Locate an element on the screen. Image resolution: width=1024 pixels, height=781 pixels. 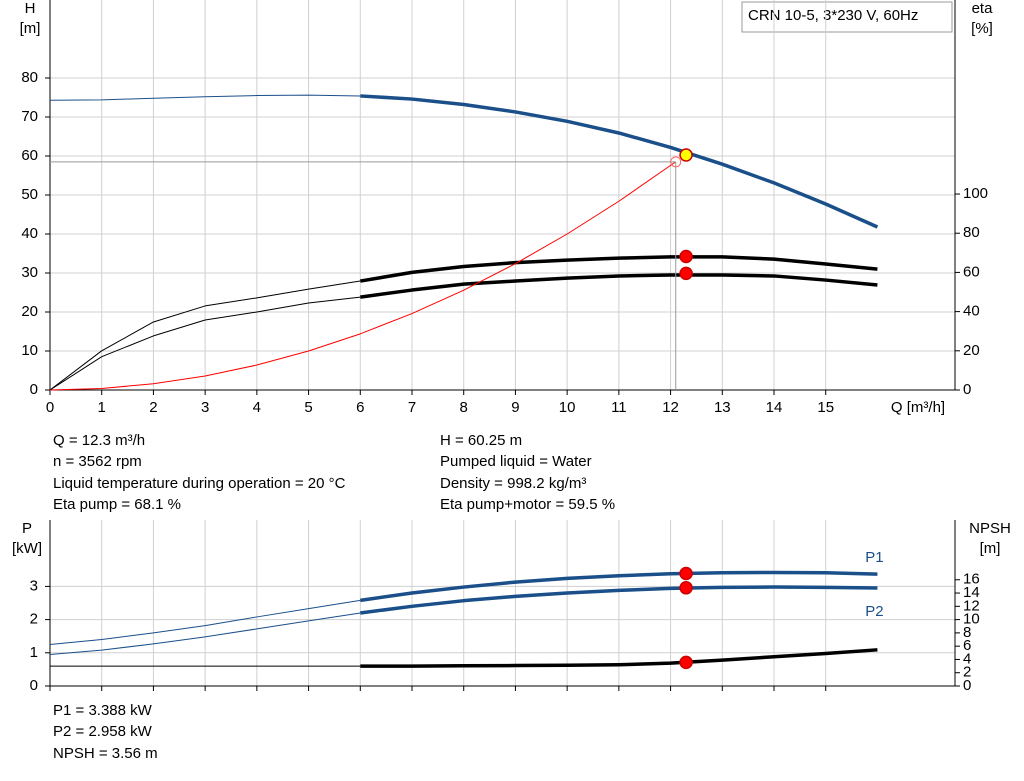
x-tick-label: 8 is located at coordinates (464, 407).